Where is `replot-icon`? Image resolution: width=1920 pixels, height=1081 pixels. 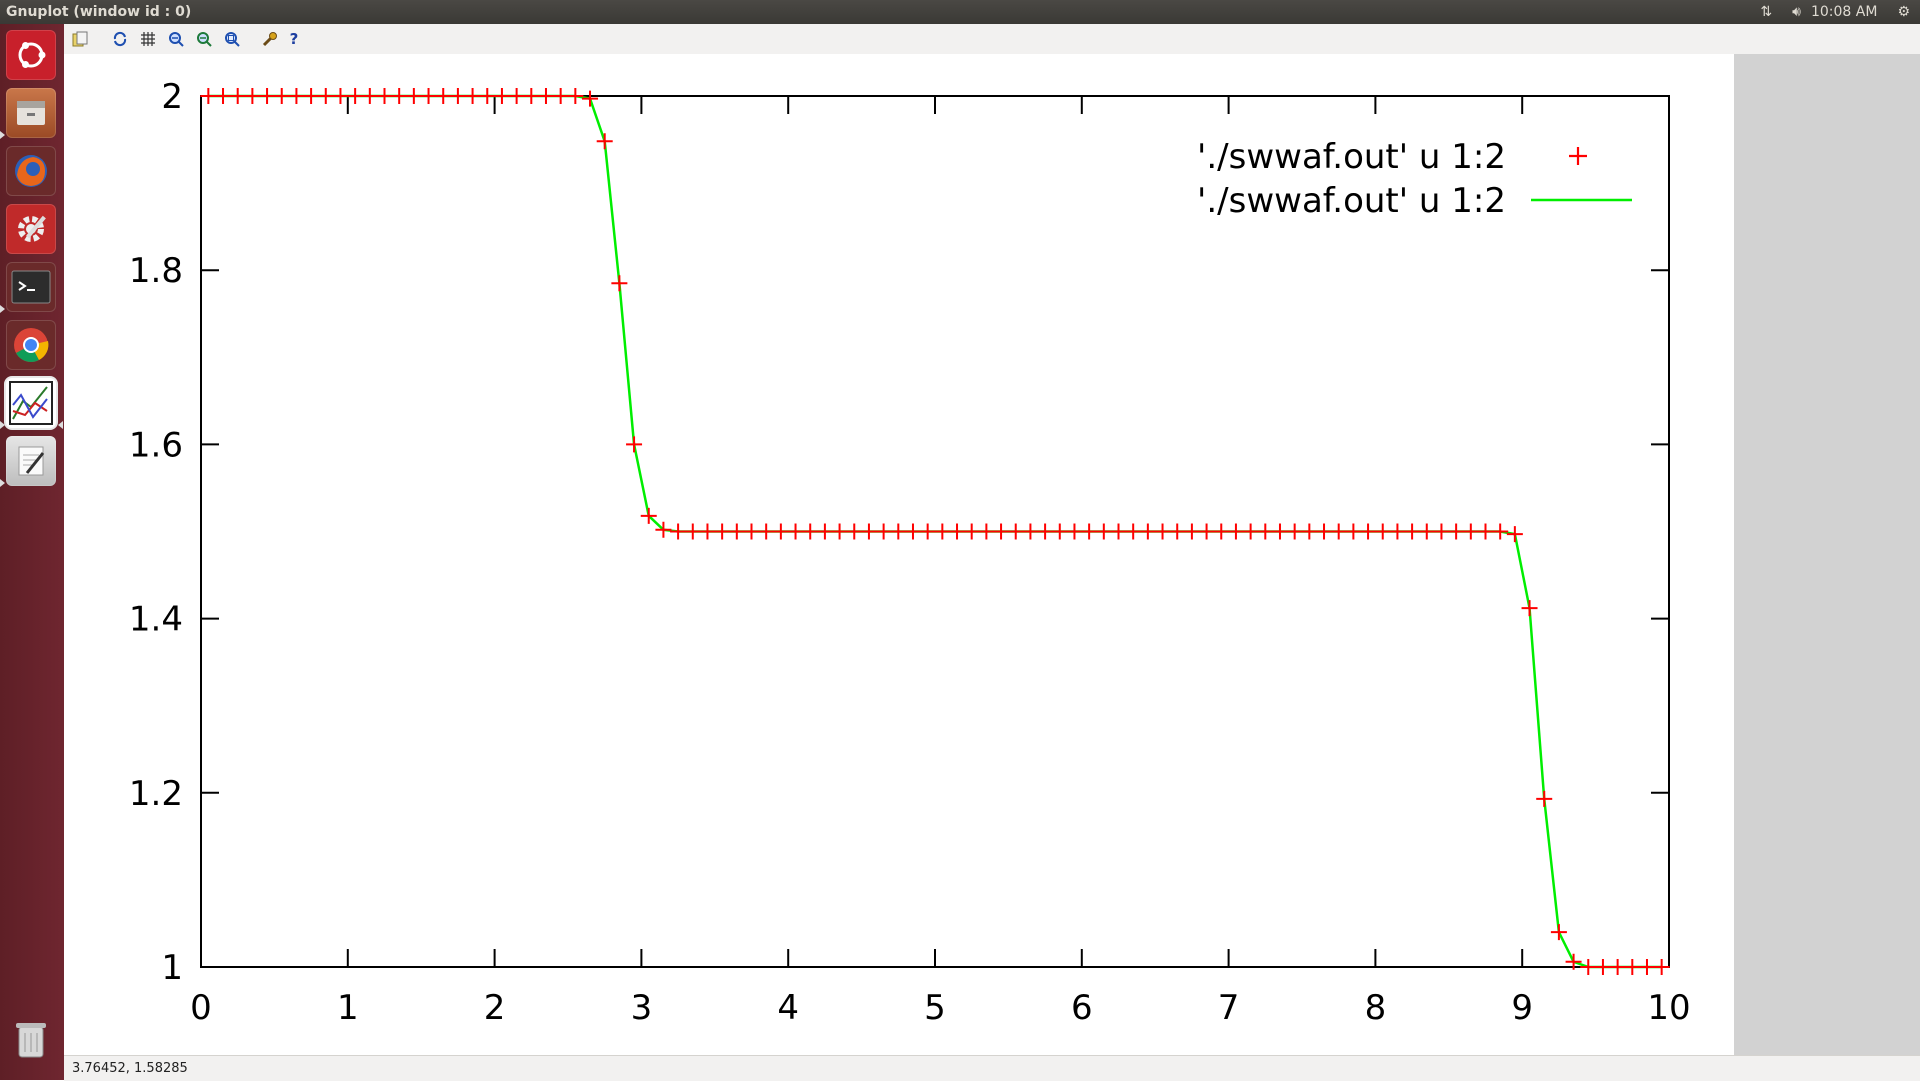 replot-icon is located at coordinates (120, 39).